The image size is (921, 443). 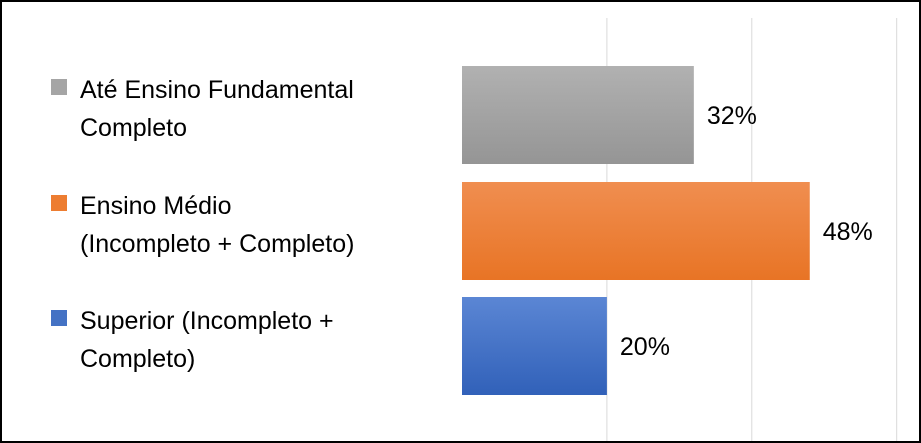 I want to click on legend-label-1-line-0: Ensino Médio, so click(x=155, y=206).